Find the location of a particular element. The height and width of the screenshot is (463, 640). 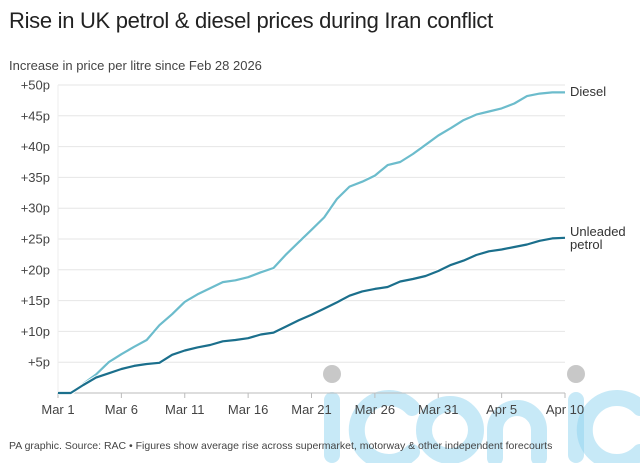

x-tick-label: Mar 21 is located at coordinates (311, 409).